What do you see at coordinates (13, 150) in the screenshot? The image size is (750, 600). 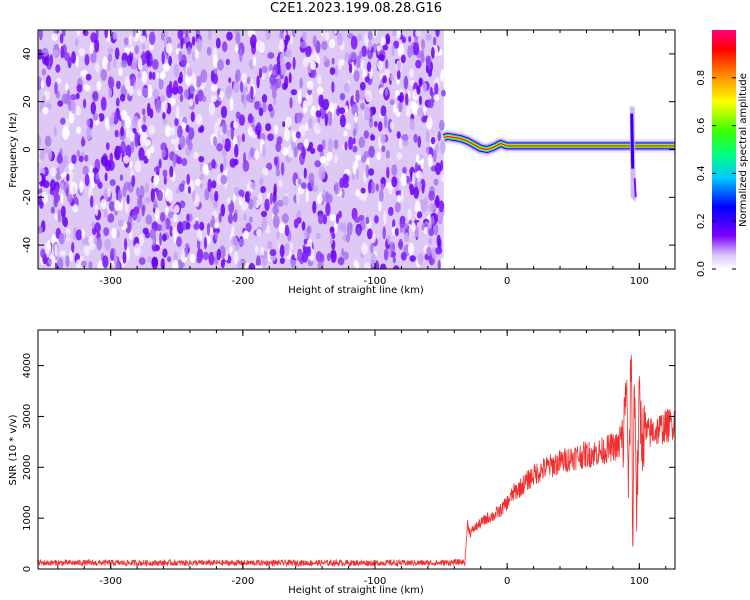 I see `spectrogram-ylabel: Frequency (Hz)` at bounding box center [13, 150].